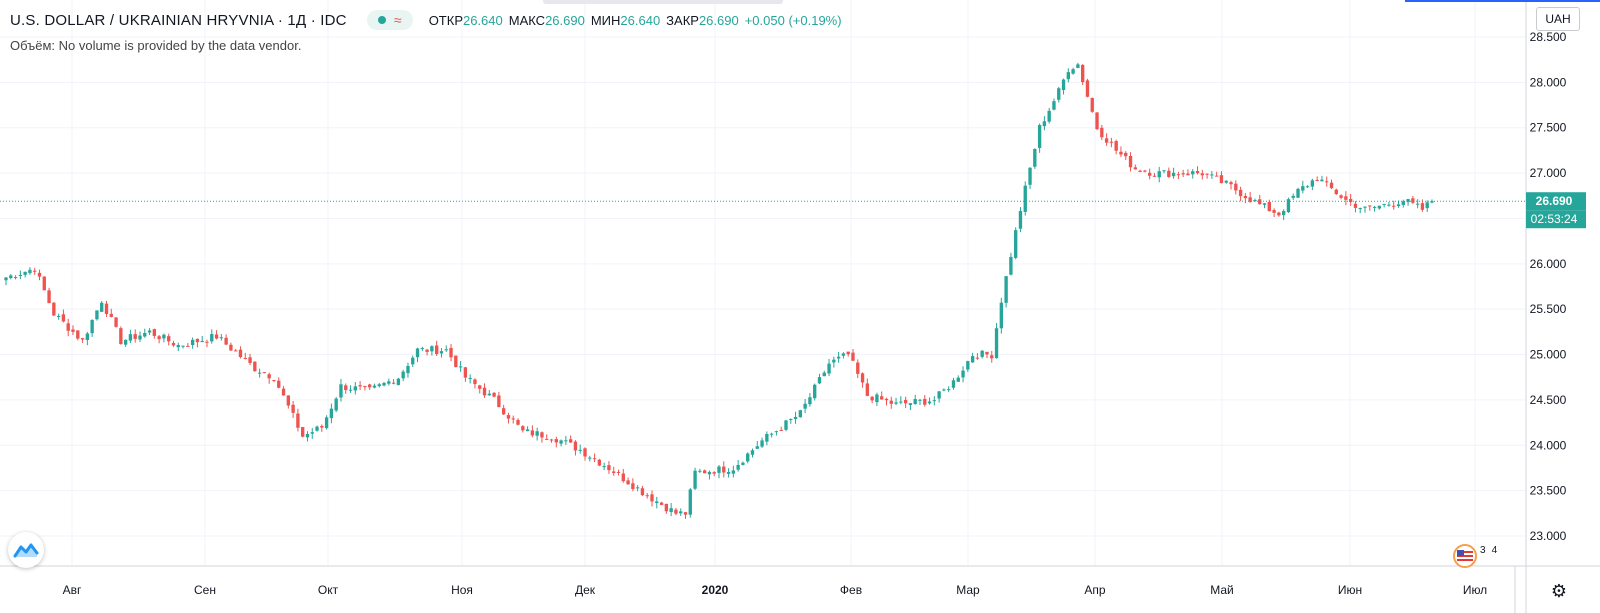 This screenshot has height=613, width=1600. Describe the element at coordinates (482, 20) in the screenshot. I see `open-value: 26.640` at that location.